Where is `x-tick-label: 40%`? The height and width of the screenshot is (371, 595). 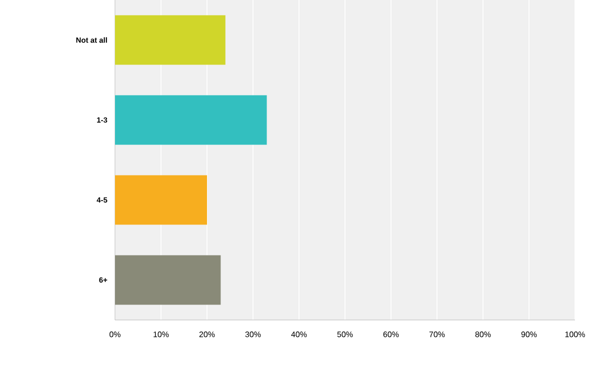
x-tick-label: 40% is located at coordinates (299, 335).